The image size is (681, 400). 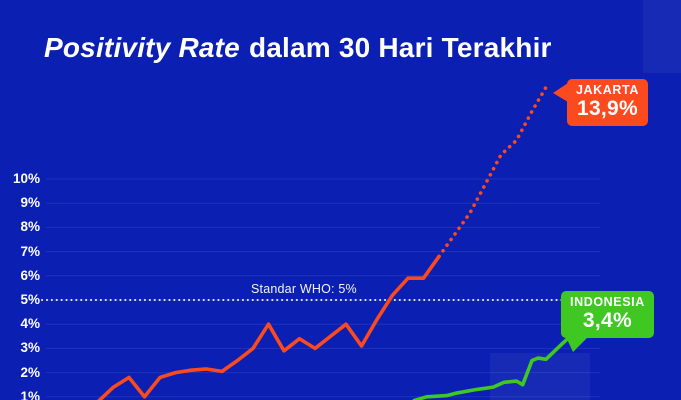 I want to click on indonesia-callout-value: 3,4%, so click(x=607, y=321).